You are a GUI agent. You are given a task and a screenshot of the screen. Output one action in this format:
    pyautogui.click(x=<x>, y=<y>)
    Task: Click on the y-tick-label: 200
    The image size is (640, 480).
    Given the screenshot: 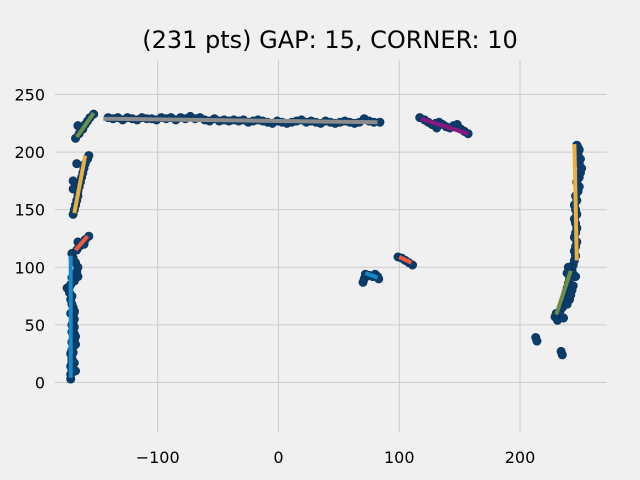 What is the action you would take?
    pyautogui.click(x=29, y=152)
    